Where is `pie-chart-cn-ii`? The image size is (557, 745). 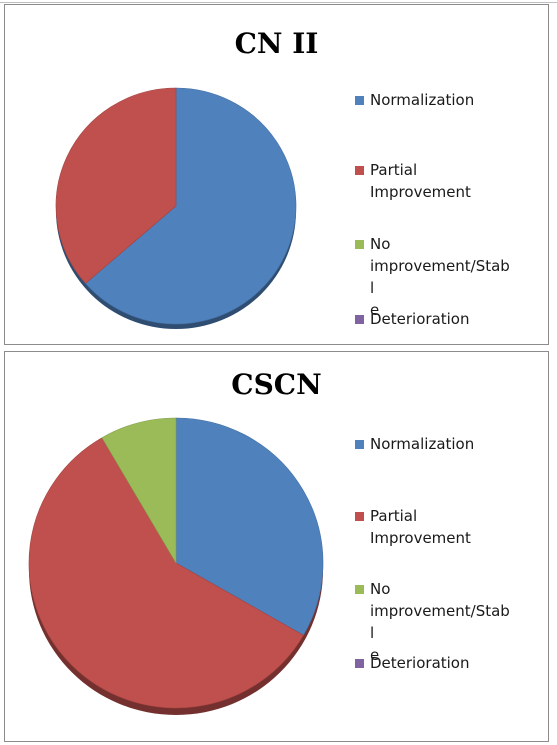 pie-chart-cn-ii is located at coordinates (176, 208).